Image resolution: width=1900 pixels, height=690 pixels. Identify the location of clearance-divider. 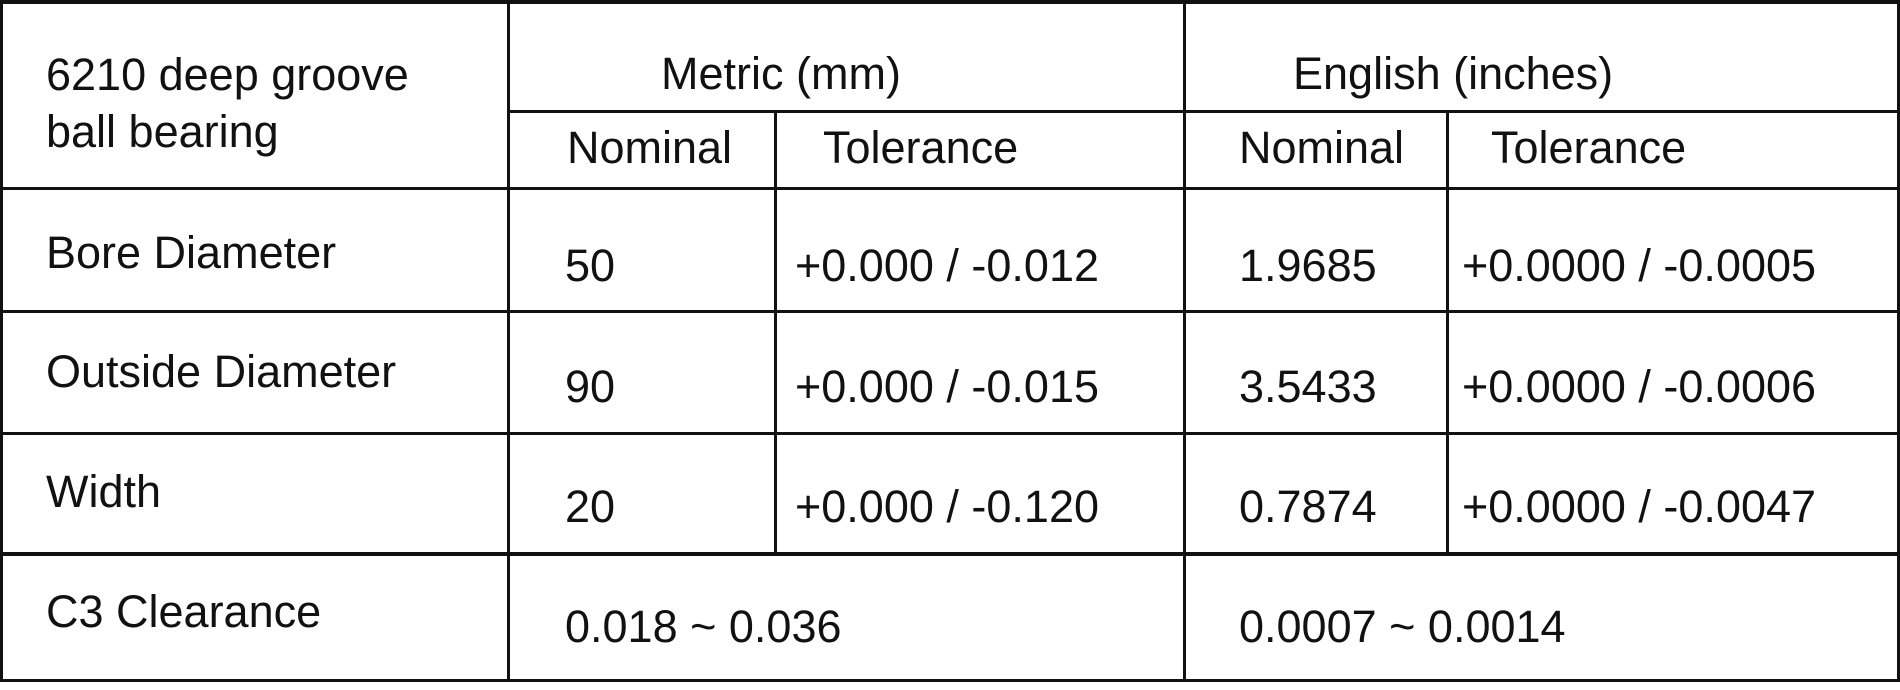
(950, 554).